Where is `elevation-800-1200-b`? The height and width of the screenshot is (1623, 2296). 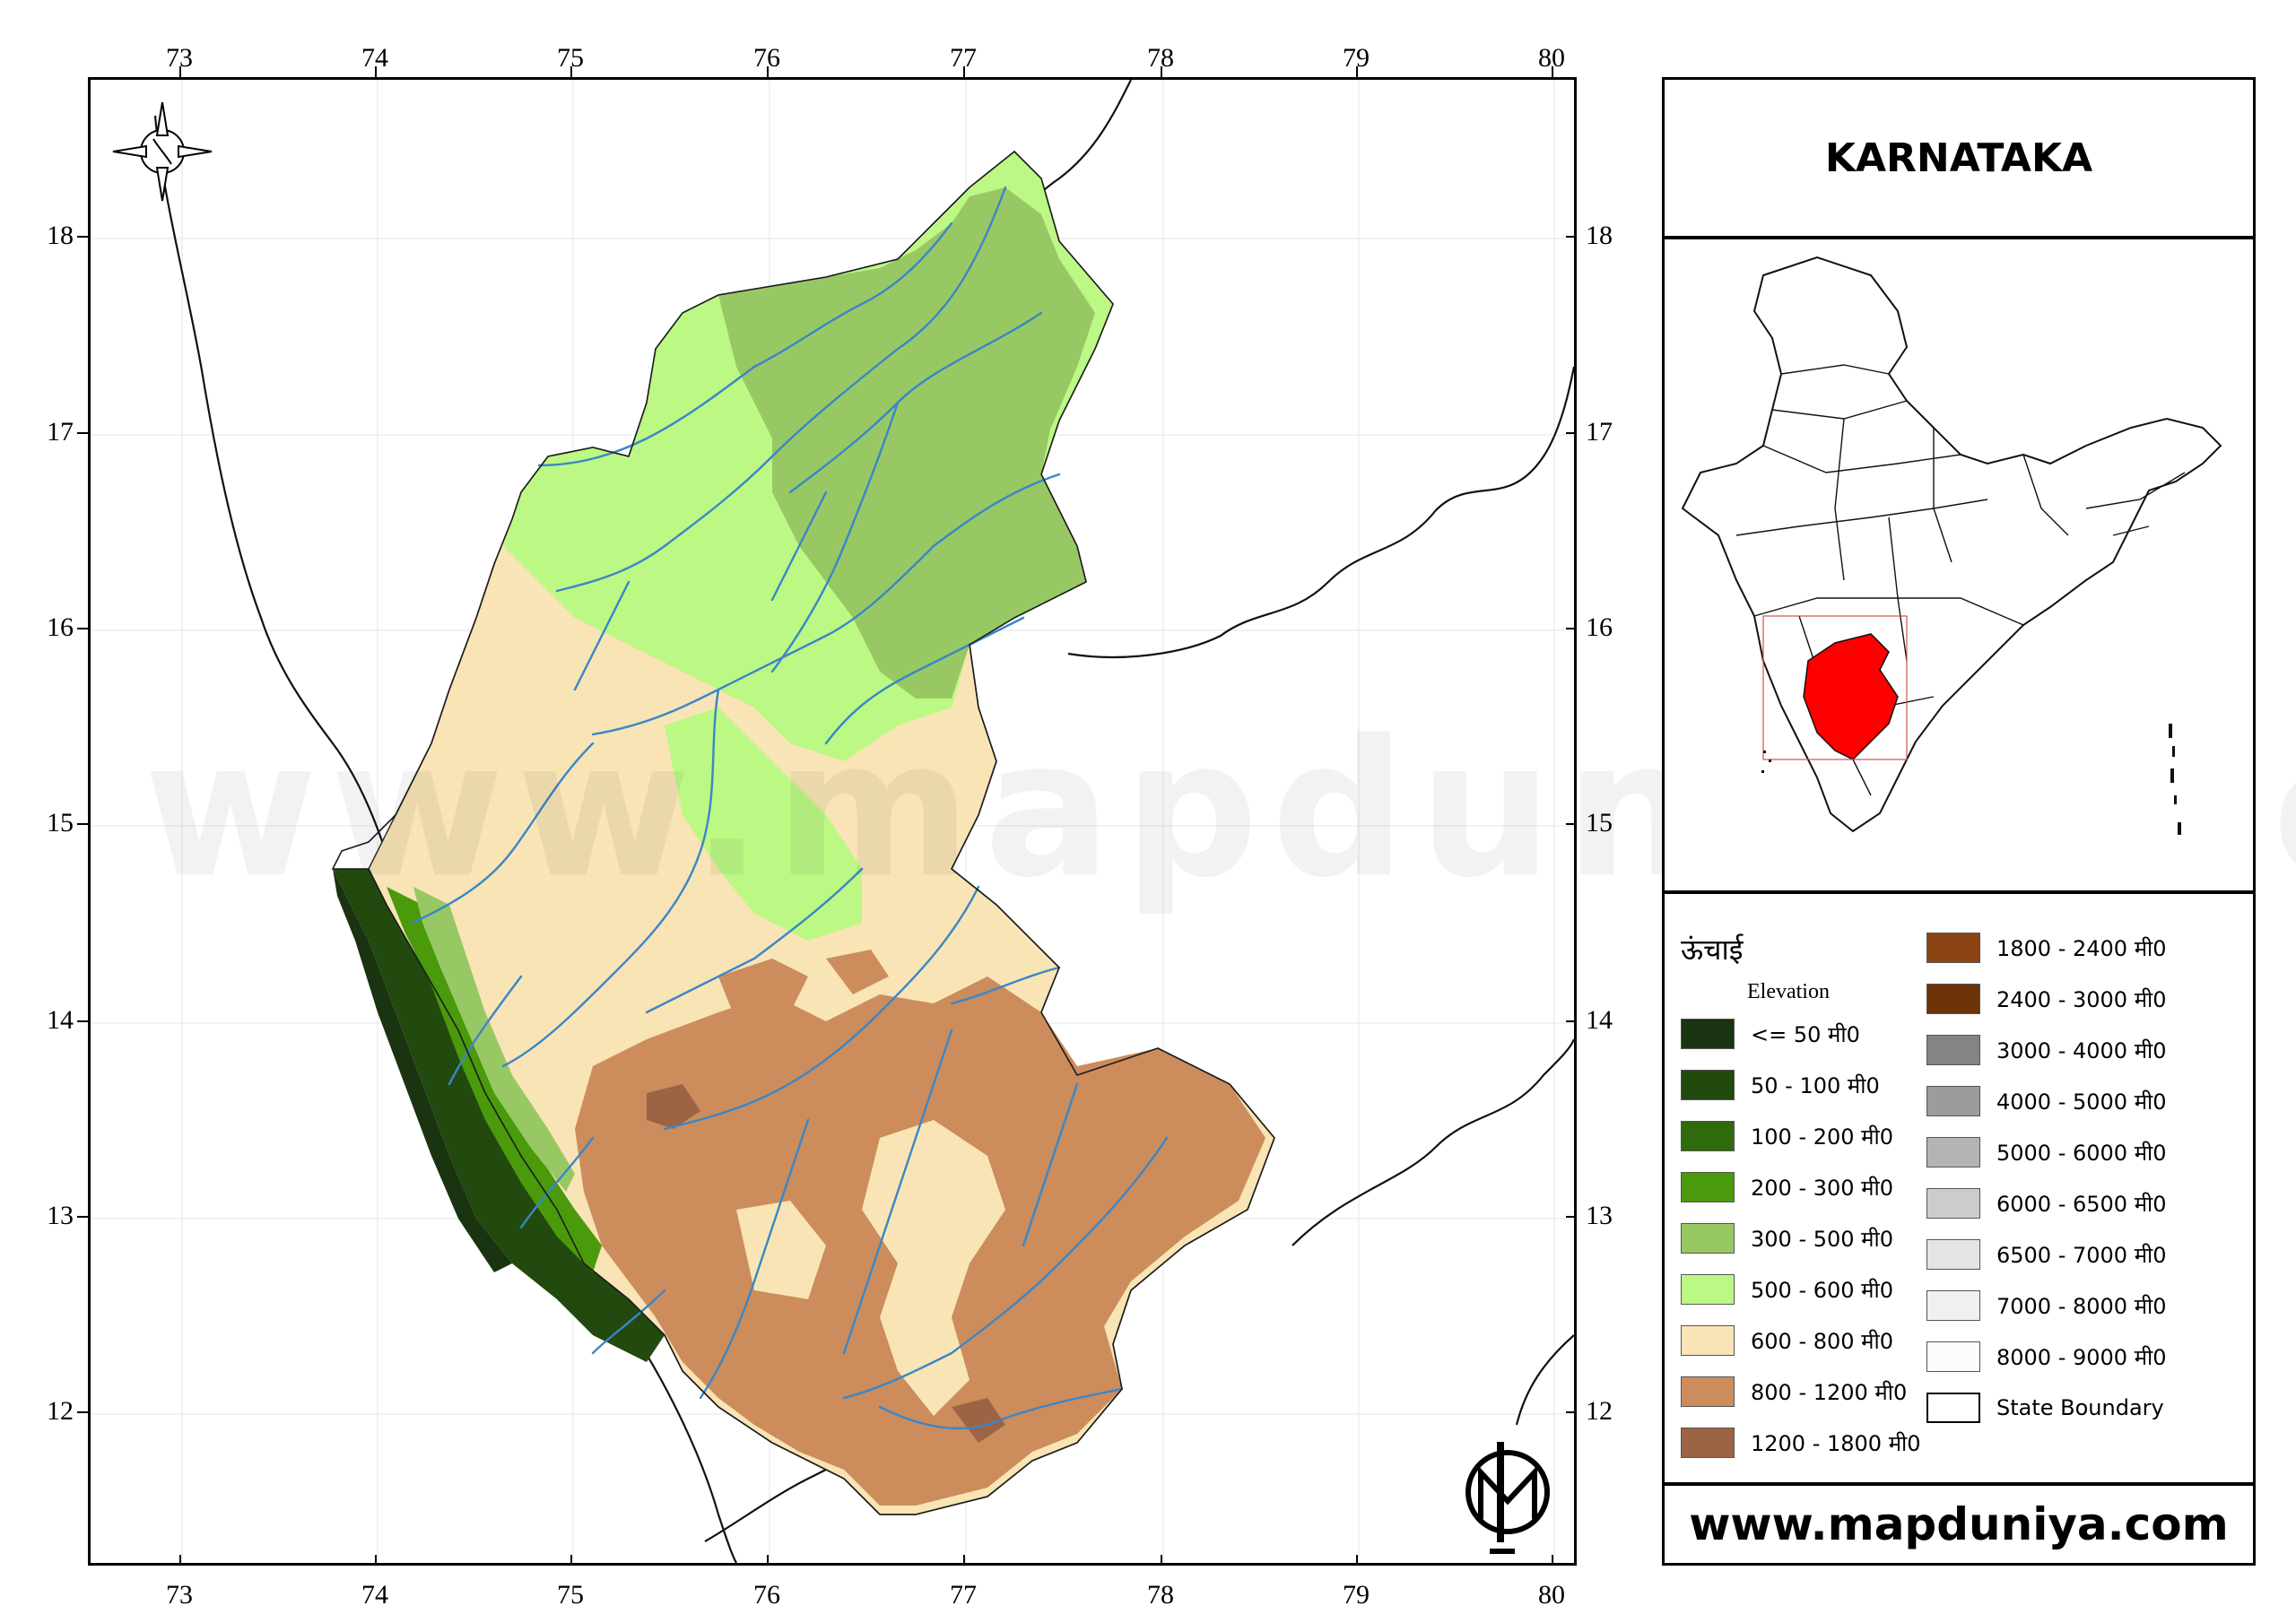 elevation-800-1200-b is located at coordinates (763, 990).